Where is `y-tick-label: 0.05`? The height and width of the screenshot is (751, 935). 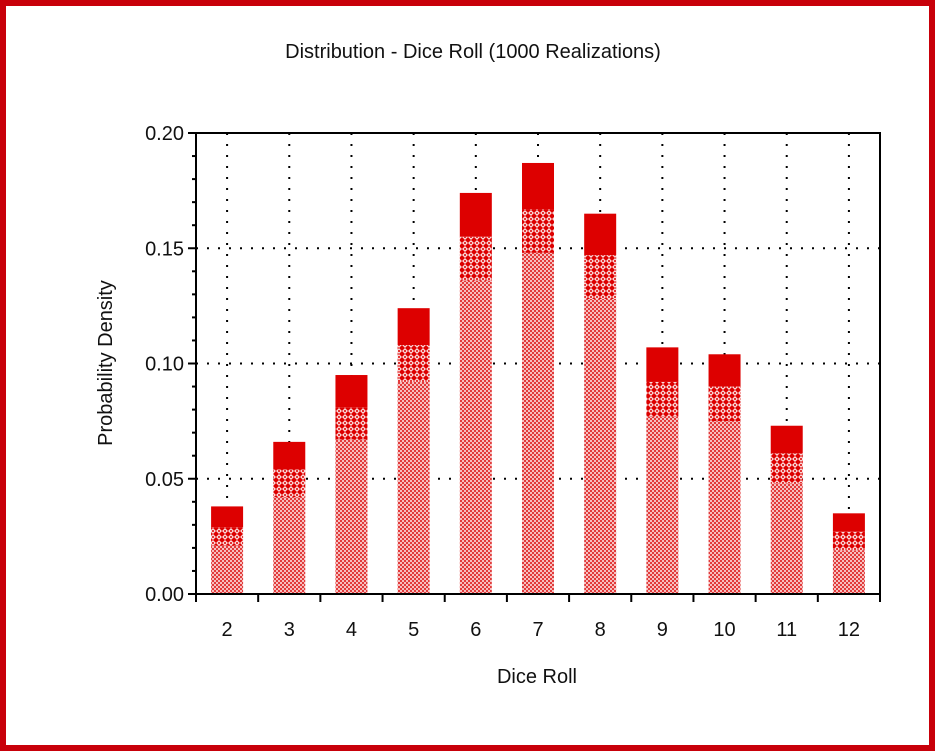 y-tick-label: 0.05 is located at coordinates (164, 480).